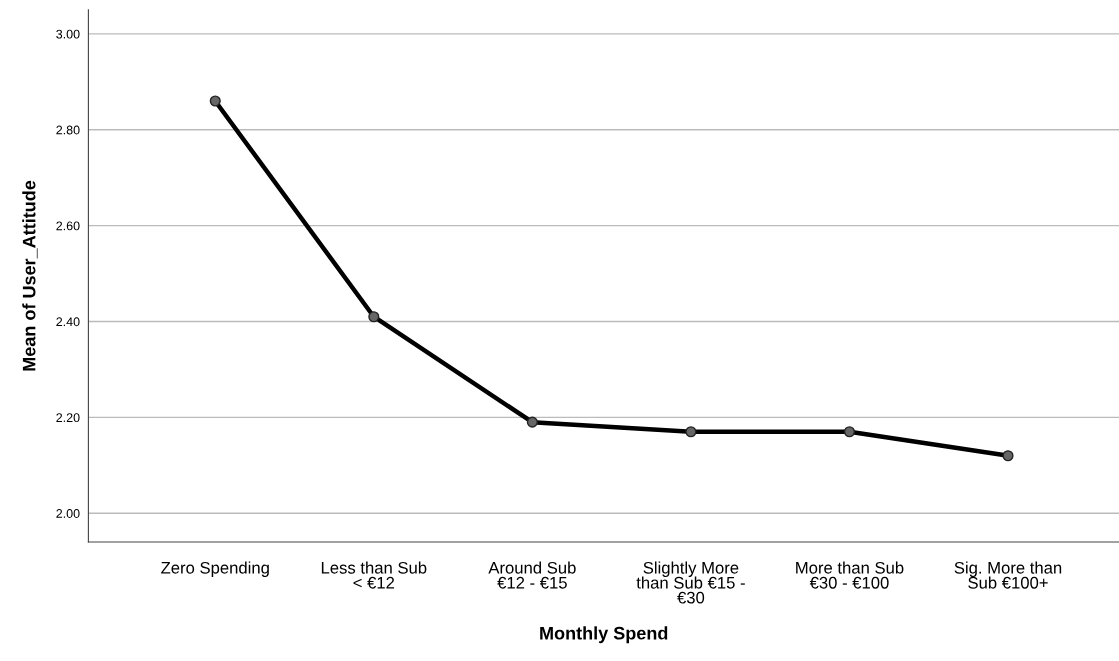 This screenshot has height=661, width=1119. Describe the element at coordinates (604, 635) in the screenshot. I see `x-axis-title: Monthly Spend` at that location.